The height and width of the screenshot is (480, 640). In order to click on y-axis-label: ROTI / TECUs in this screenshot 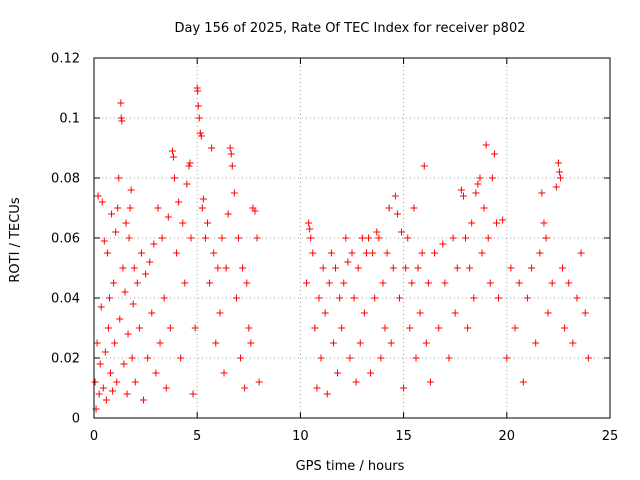, I will do `click(15, 239)`.